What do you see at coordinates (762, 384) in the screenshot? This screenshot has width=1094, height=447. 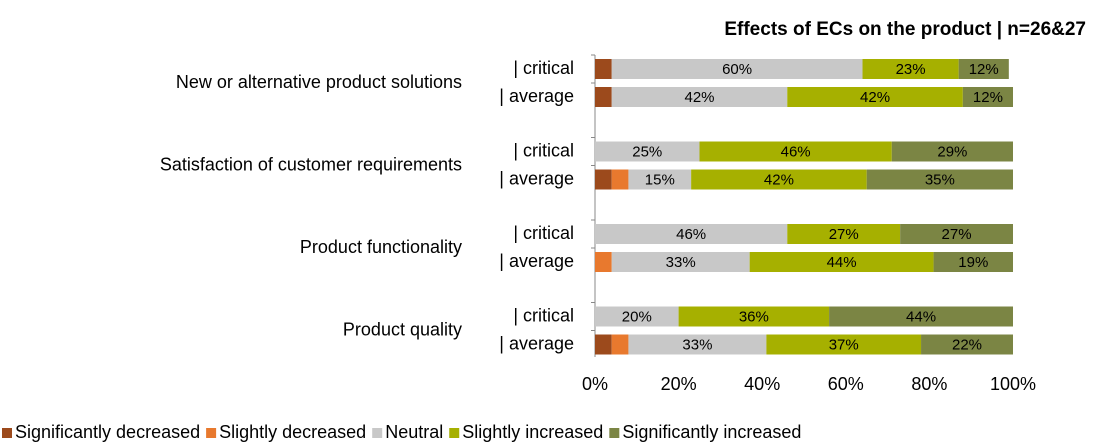 I see `x-tick-label: 40%` at bounding box center [762, 384].